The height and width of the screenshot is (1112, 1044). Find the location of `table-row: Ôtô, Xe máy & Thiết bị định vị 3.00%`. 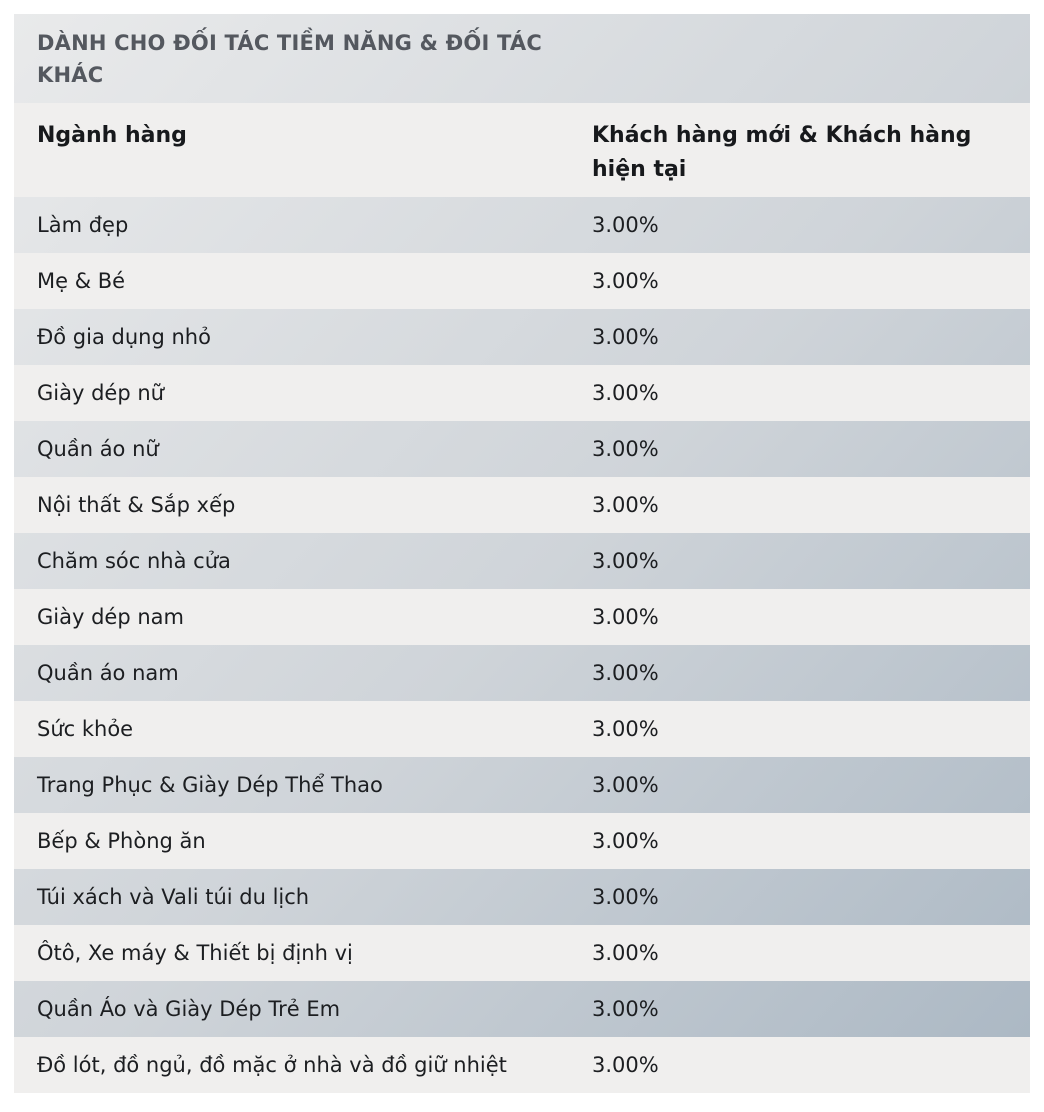

table-row: Ôtô, Xe máy & Thiết bị định vị 3.00% is located at coordinates (522, 953).